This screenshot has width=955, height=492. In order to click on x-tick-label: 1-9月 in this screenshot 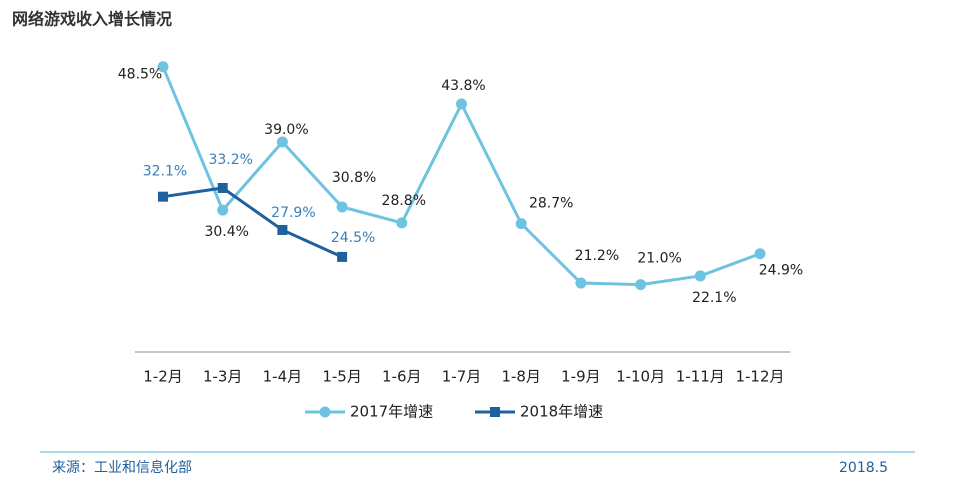, I will do `click(581, 377)`.